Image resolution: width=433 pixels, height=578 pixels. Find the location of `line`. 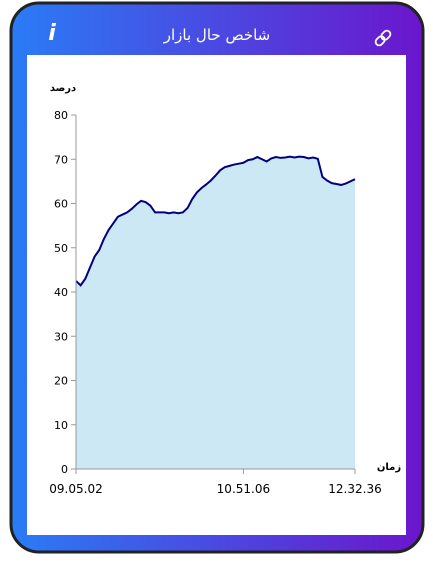

line is located at coordinates (215, 221).